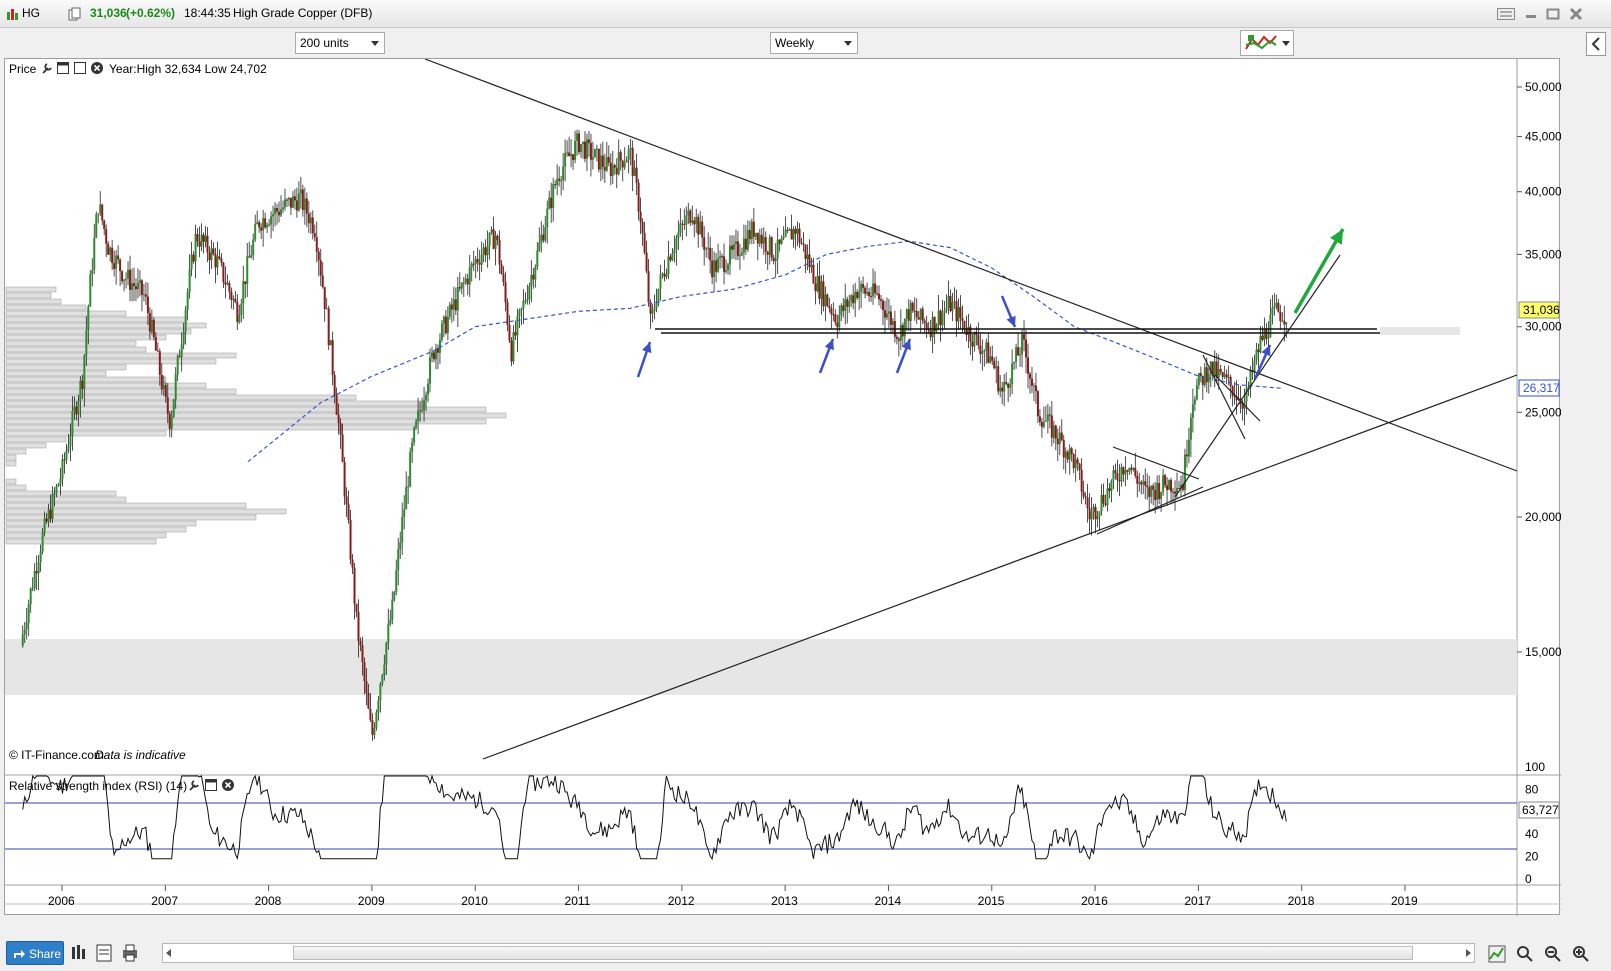  Describe the element at coordinates (45, 954) in the screenshot. I see `share-label: Share` at that location.